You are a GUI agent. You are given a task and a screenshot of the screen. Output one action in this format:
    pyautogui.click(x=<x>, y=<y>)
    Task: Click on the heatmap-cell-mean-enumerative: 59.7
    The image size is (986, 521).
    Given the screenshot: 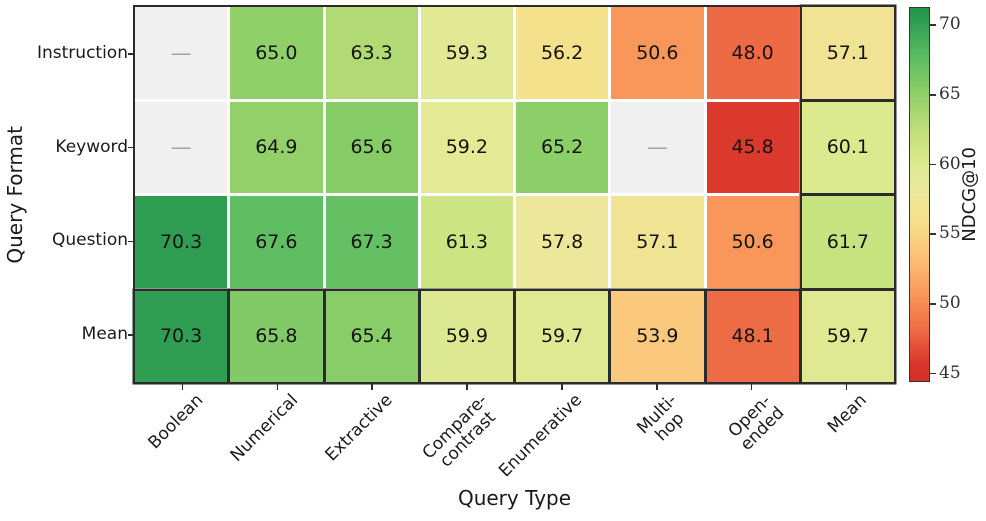 What is the action you would take?
    pyautogui.click(x=562, y=336)
    